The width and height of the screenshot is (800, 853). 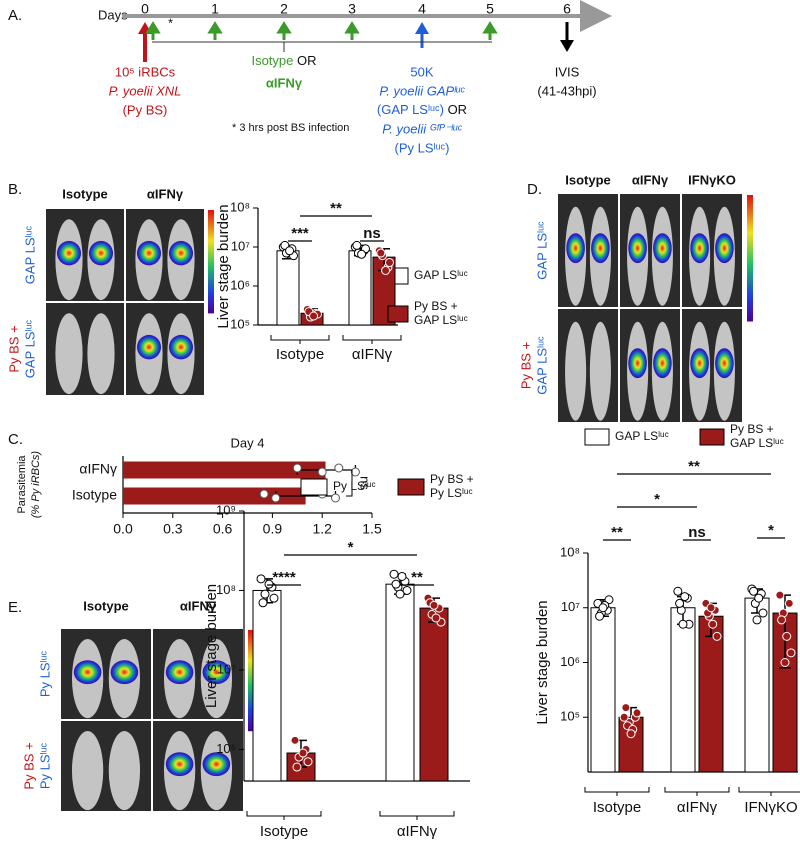 I want to click on legend-label-line: GAP LSˡᵘᶜ, so click(x=757, y=443).